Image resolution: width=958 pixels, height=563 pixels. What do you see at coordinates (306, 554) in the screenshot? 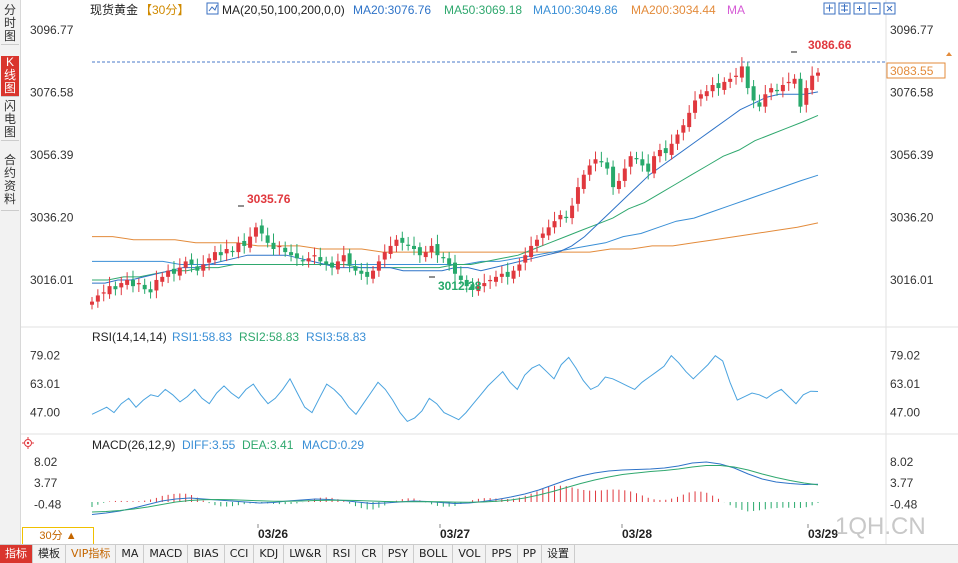
I see `indicator-tab-8: LW&R` at bounding box center [306, 554].